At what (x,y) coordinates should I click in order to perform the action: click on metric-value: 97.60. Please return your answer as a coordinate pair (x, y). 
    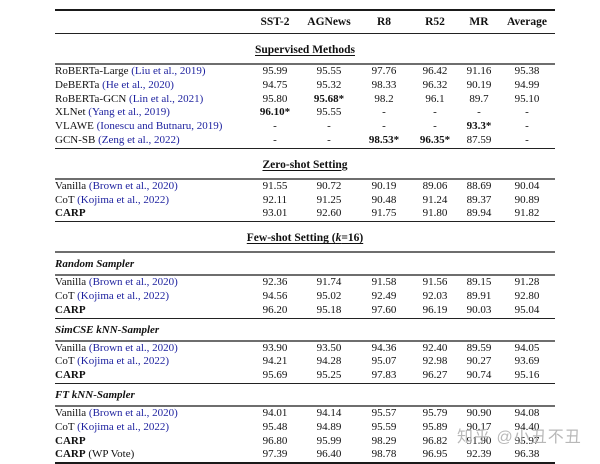
    Looking at the image, I should click on (384, 309).